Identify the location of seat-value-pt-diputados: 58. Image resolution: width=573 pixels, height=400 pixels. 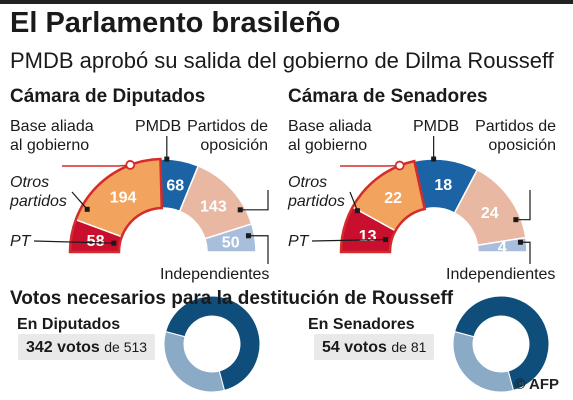
(96, 241).